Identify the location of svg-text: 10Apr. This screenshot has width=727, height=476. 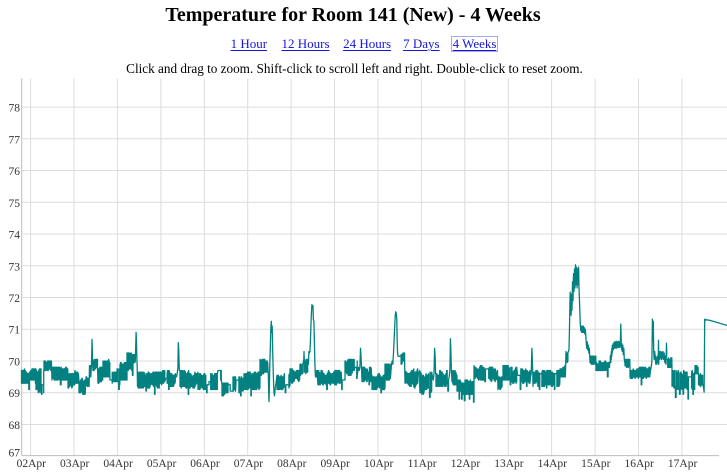
(379, 464).